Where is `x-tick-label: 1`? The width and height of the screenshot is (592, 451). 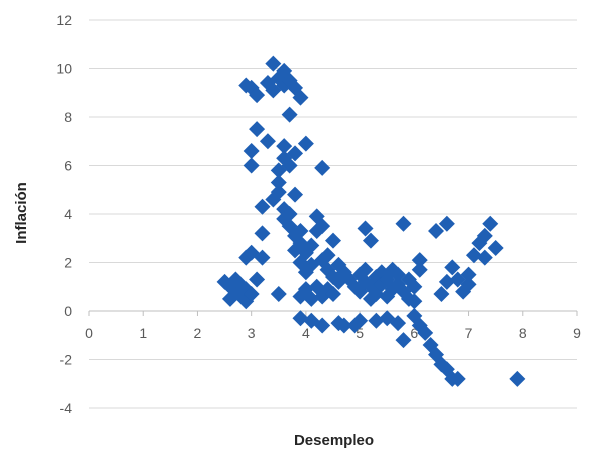 x-tick-label: 1 is located at coordinates (143, 333).